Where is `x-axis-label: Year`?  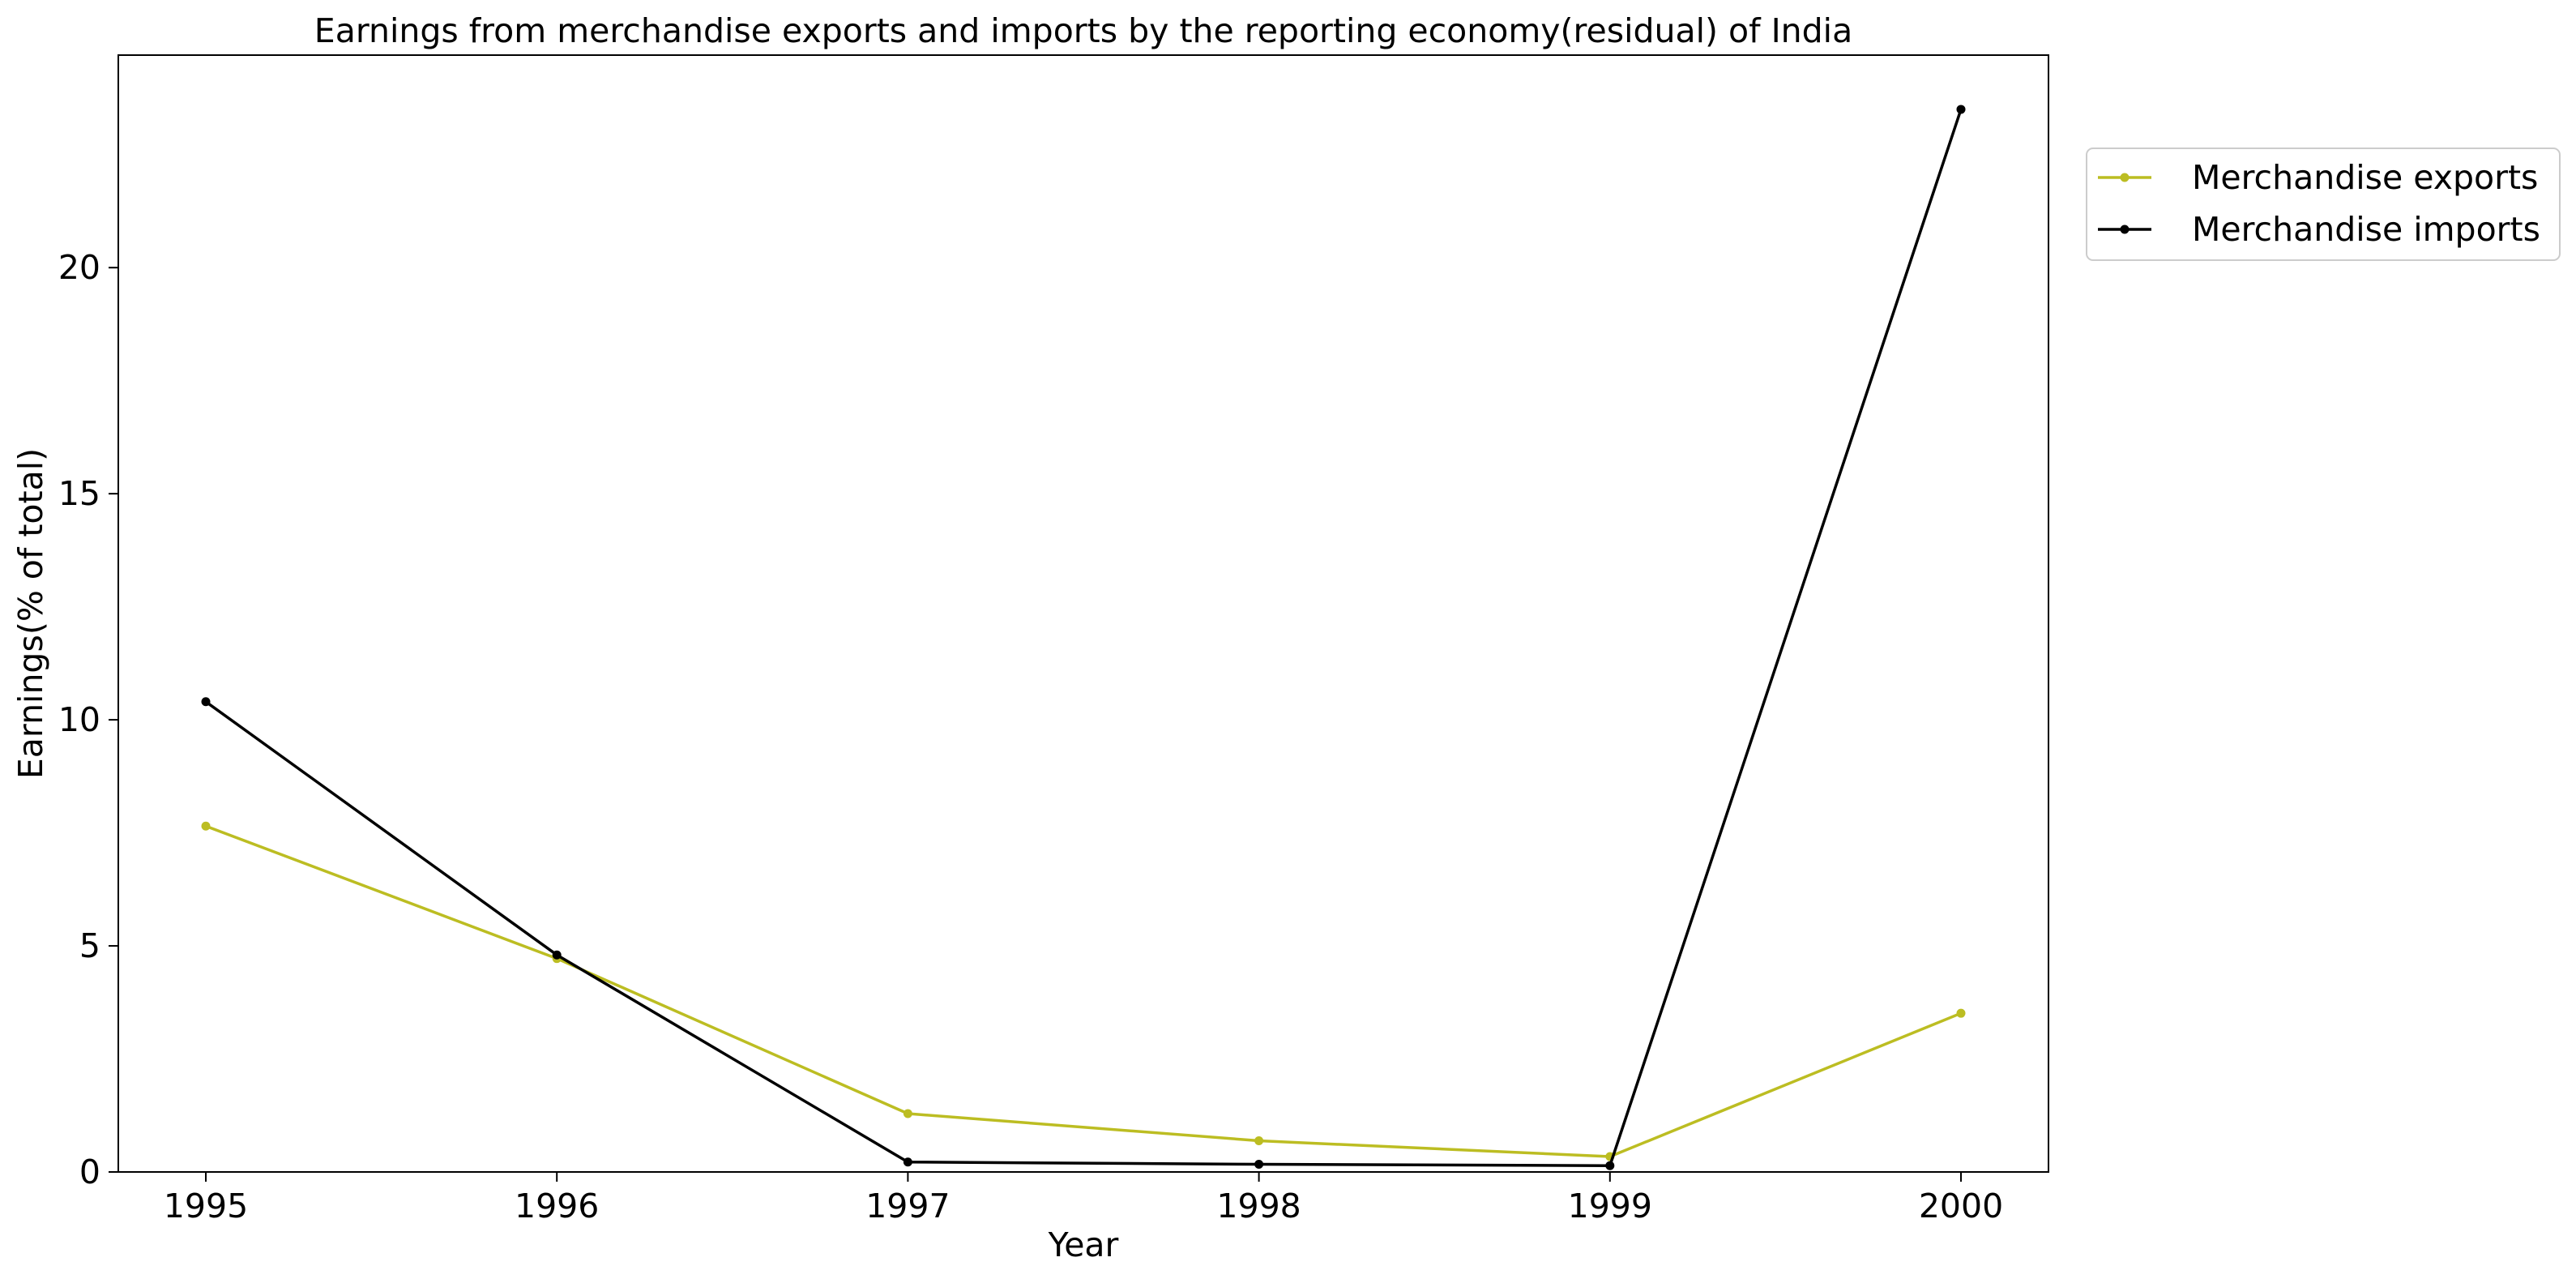
x-axis-label: Year is located at coordinates (1083, 1244).